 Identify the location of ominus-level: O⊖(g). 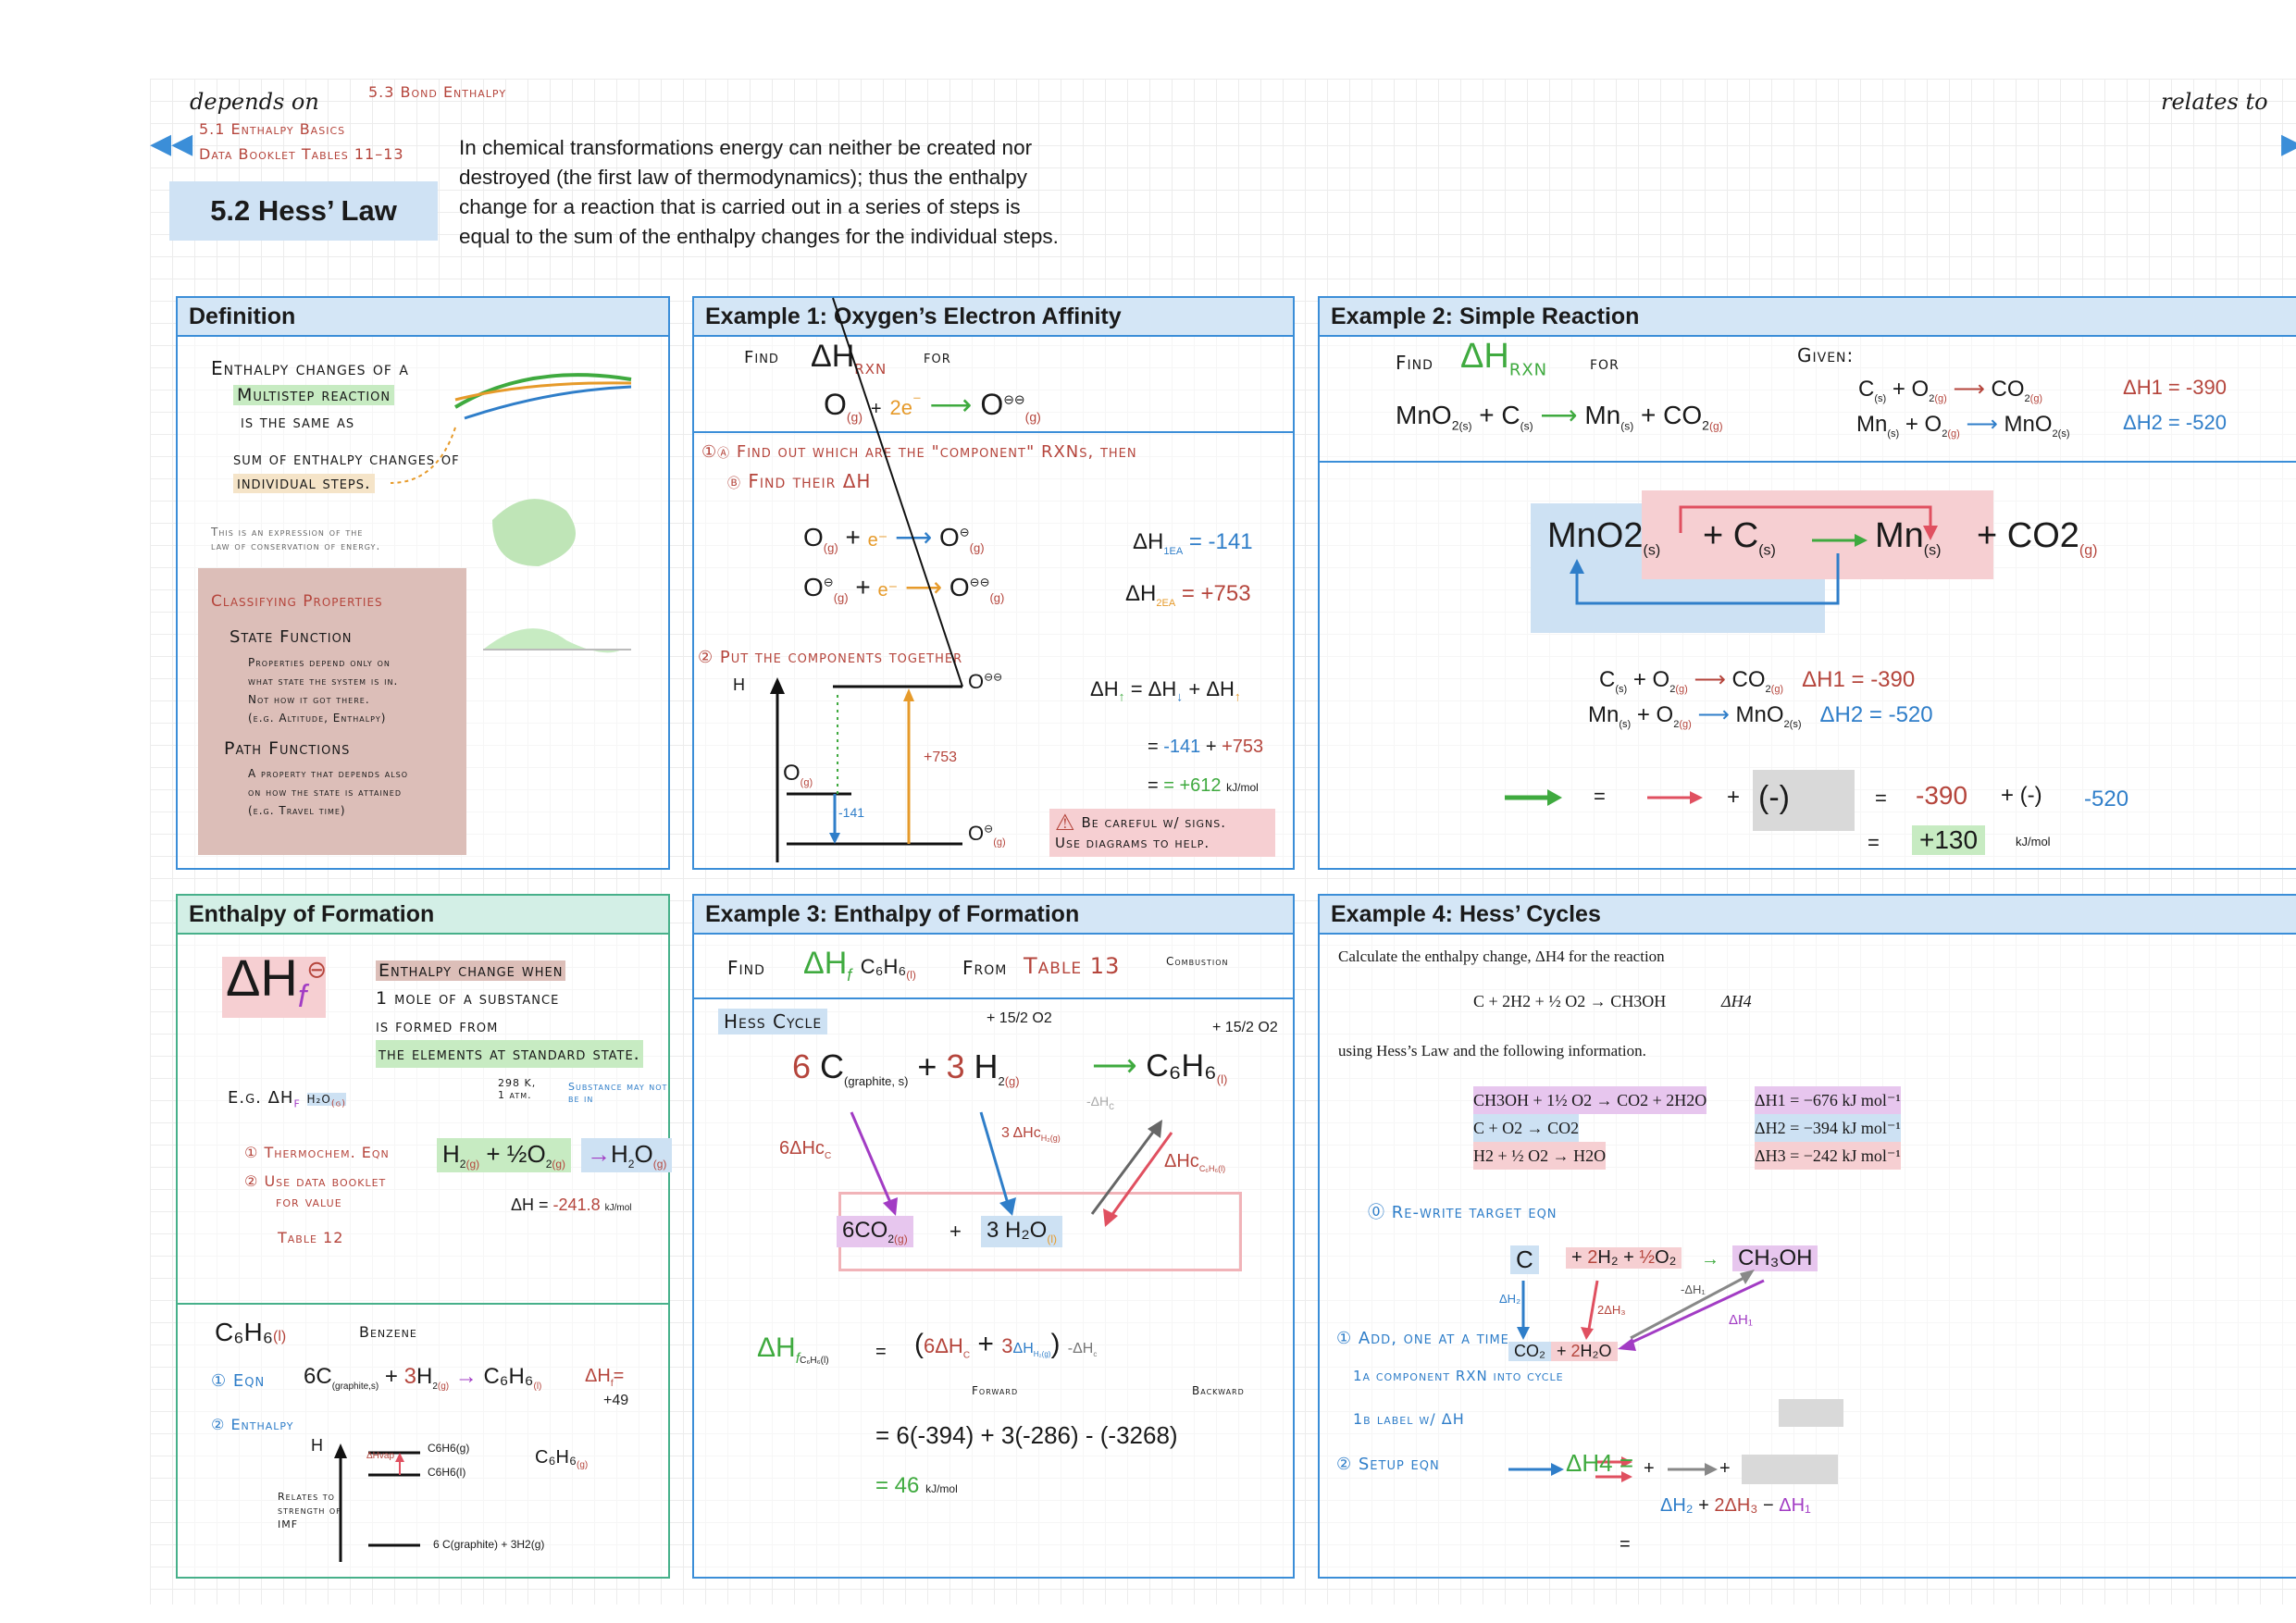
(987, 835).